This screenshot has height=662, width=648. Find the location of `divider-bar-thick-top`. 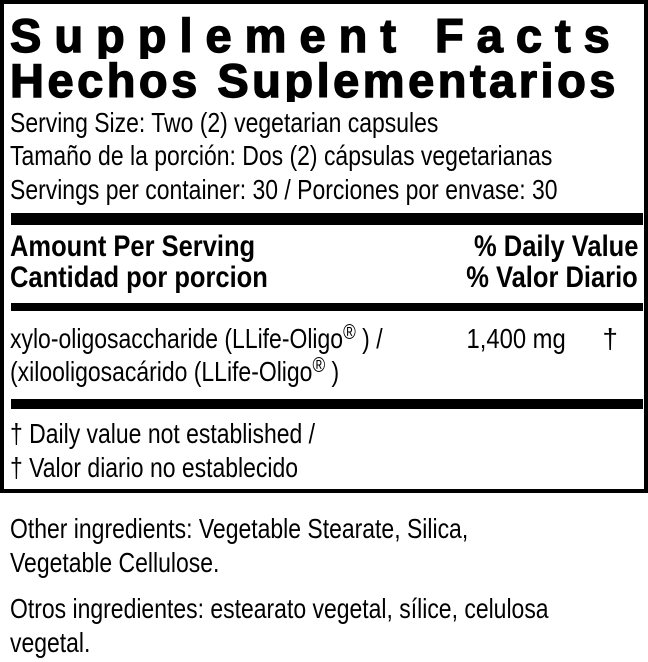

divider-bar-thick-top is located at coordinates (327, 219).